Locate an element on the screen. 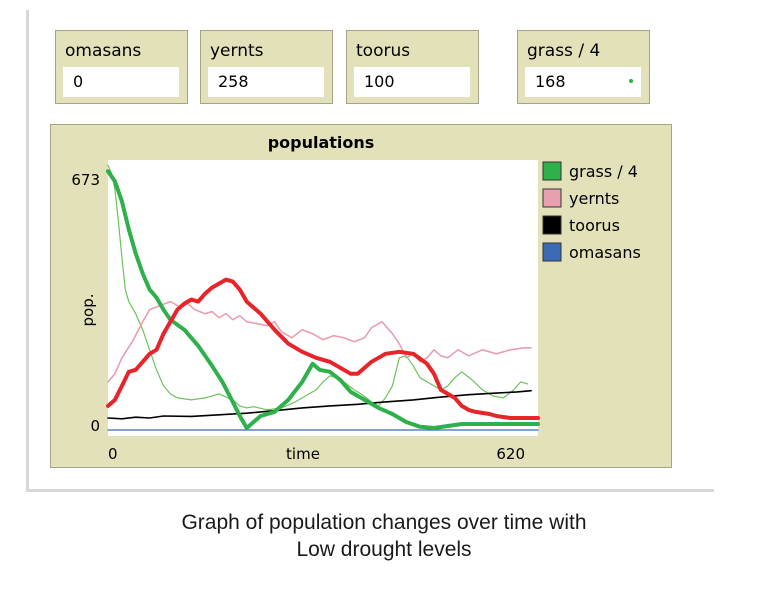 Image resolution: width=768 pixels, height=614 pixels. monitor-toorus: toorus 100 is located at coordinates (412, 67).